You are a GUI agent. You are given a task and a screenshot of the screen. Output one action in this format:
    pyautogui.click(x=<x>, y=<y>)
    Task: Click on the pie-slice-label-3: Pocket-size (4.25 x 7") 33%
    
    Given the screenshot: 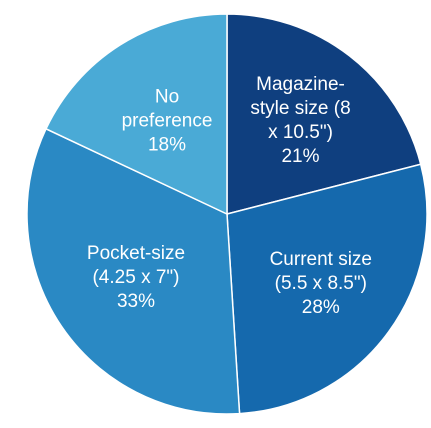 What is the action you would take?
    pyautogui.click(x=136, y=277)
    